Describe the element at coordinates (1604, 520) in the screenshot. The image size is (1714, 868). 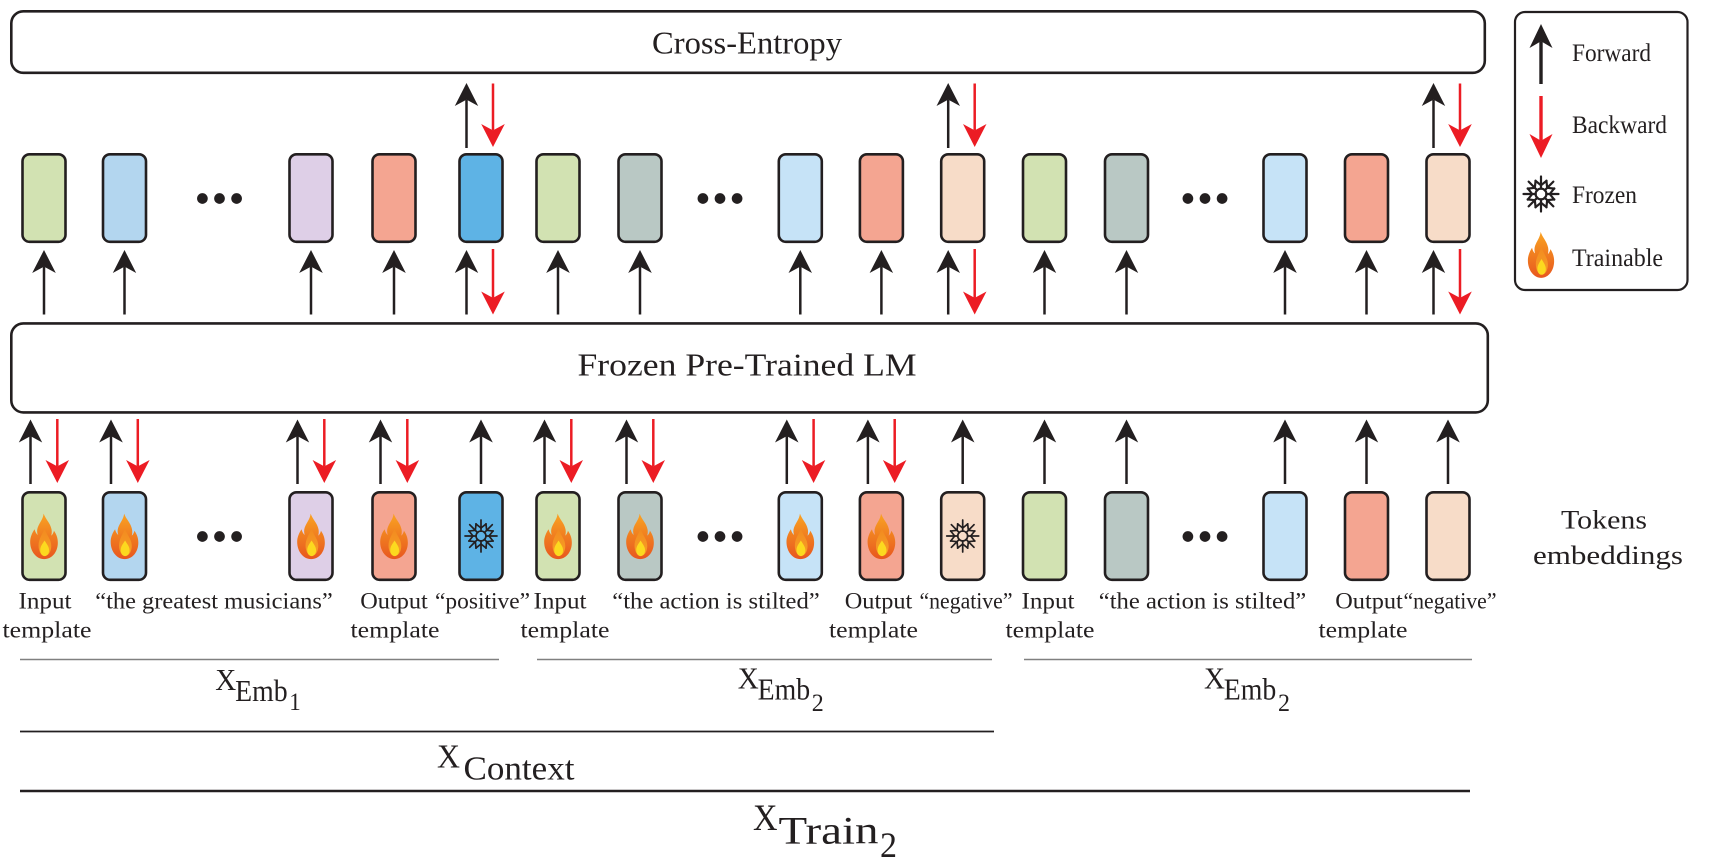
I see `svg-text: Tokens` at that location.